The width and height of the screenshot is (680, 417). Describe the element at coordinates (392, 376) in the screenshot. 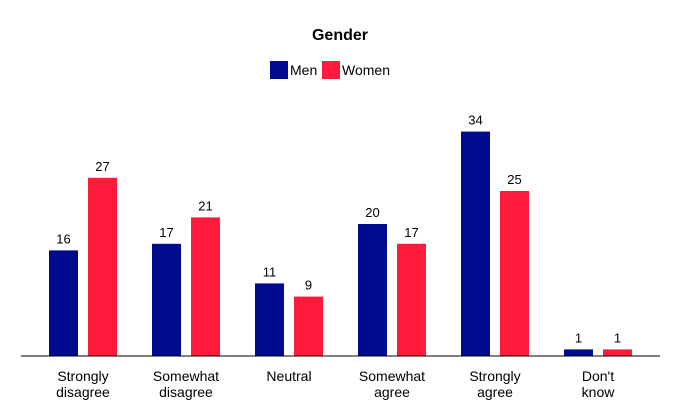

I see `category-label-3-0: Somewhat` at that location.